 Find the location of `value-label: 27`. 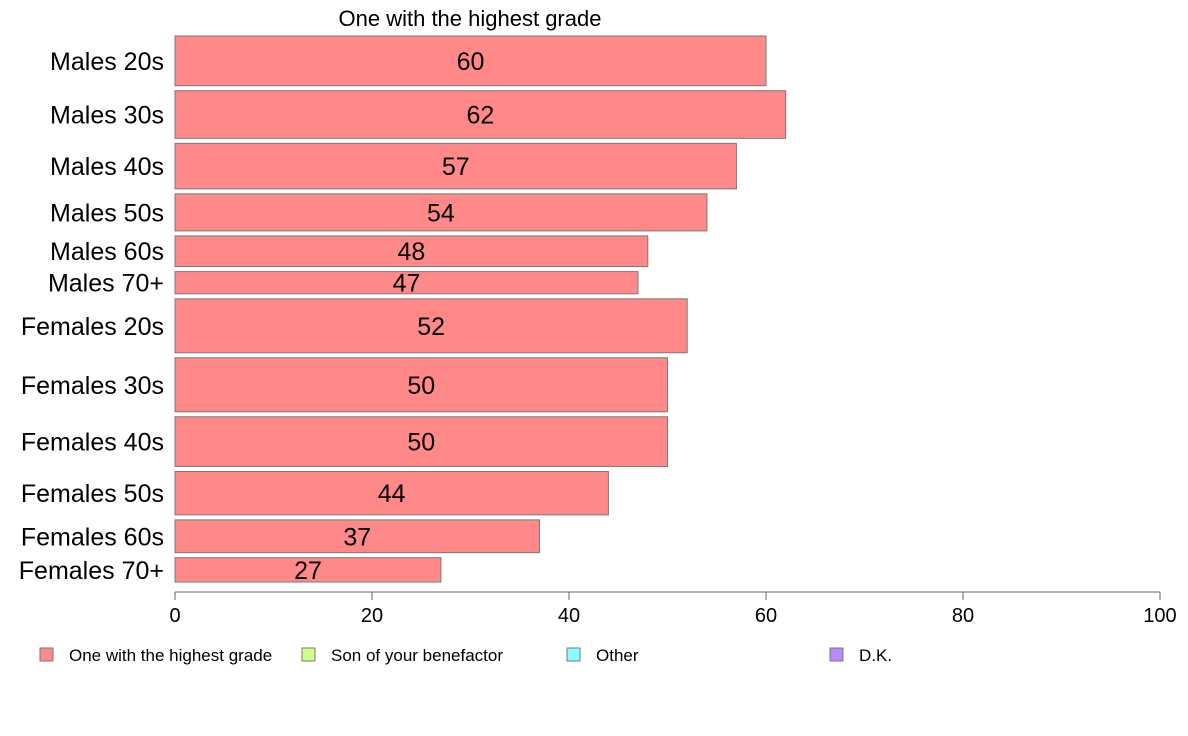

value-label: 27 is located at coordinates (308, 571).